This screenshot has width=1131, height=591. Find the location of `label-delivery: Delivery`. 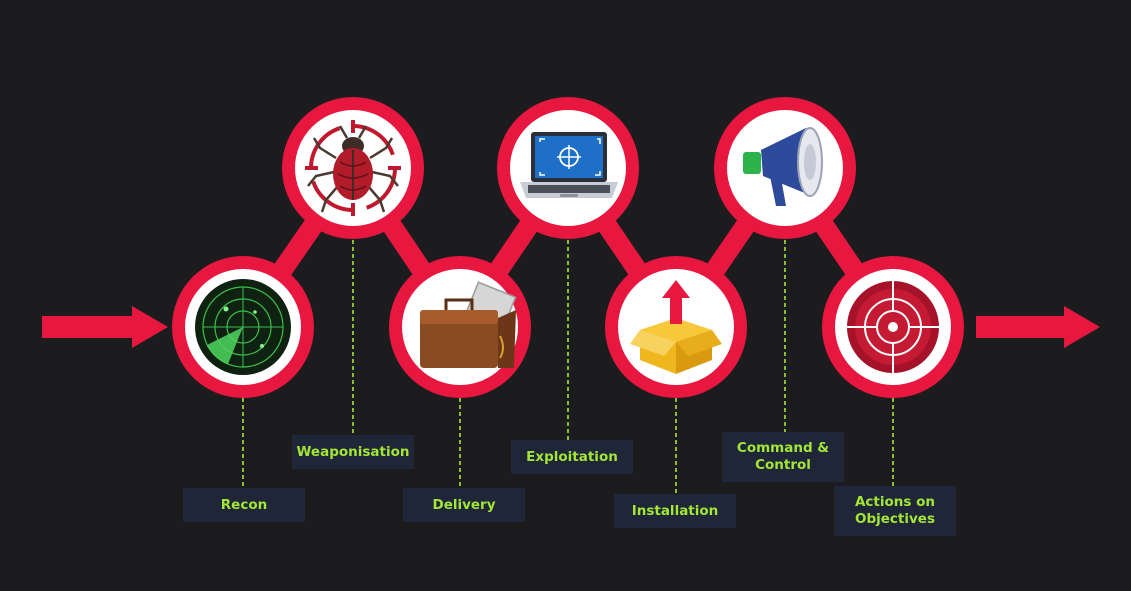

label-delivery: Delivery is located at coordinates (464, 505).